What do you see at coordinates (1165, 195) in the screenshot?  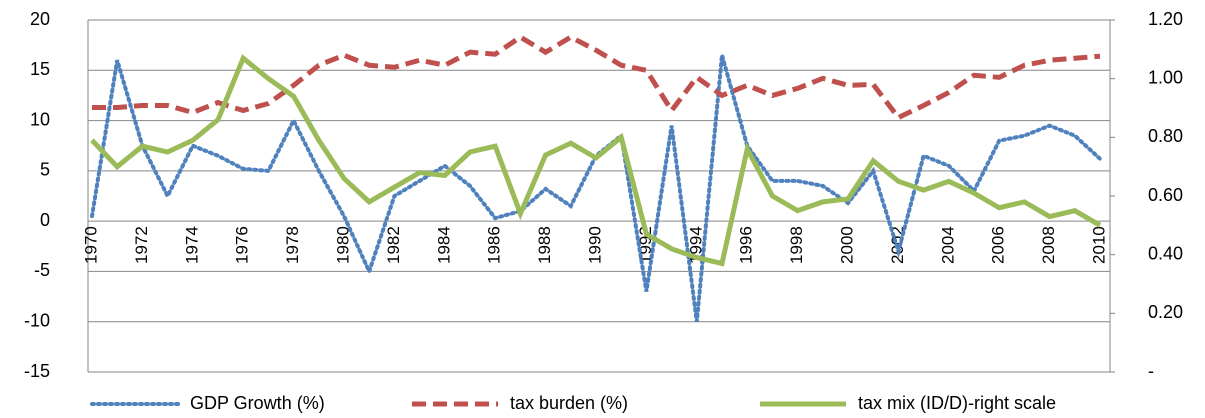 I see `y2-tick-label: 0.60` at bounding box center [1165, 195].